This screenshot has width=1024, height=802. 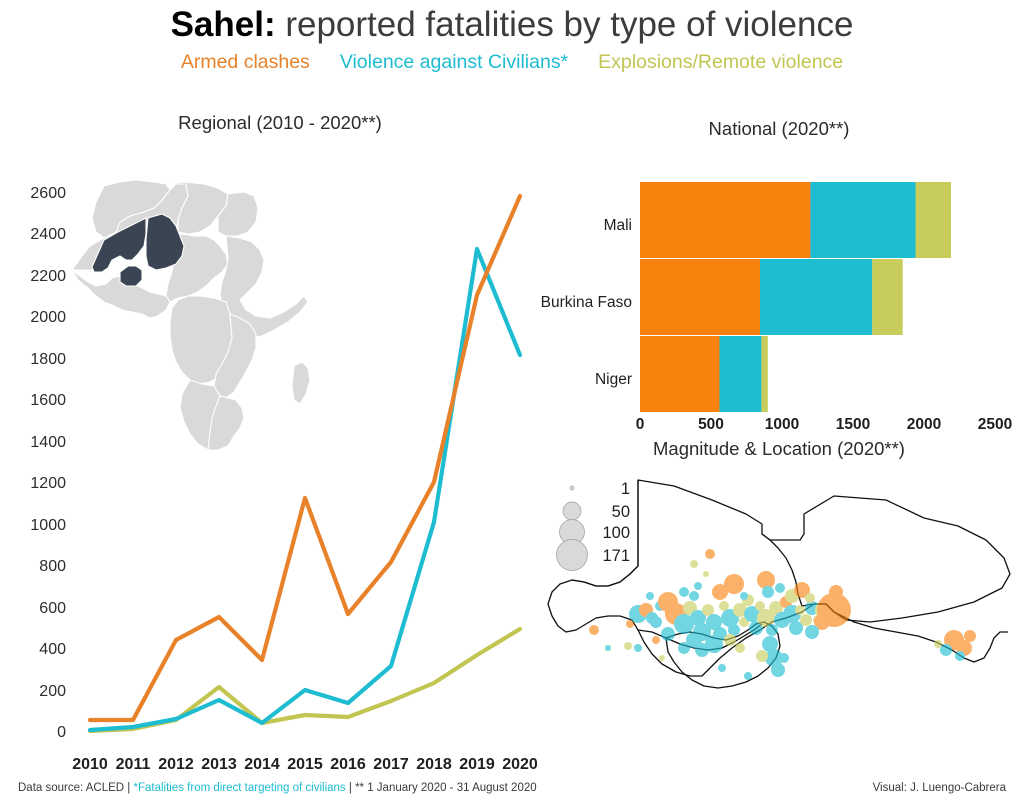 What do you see at coordinates (939, 788) in the screenshot?
I see `footer-credit: Visual: J. Luengo-Cabrera` at bounding box center [939, 788].